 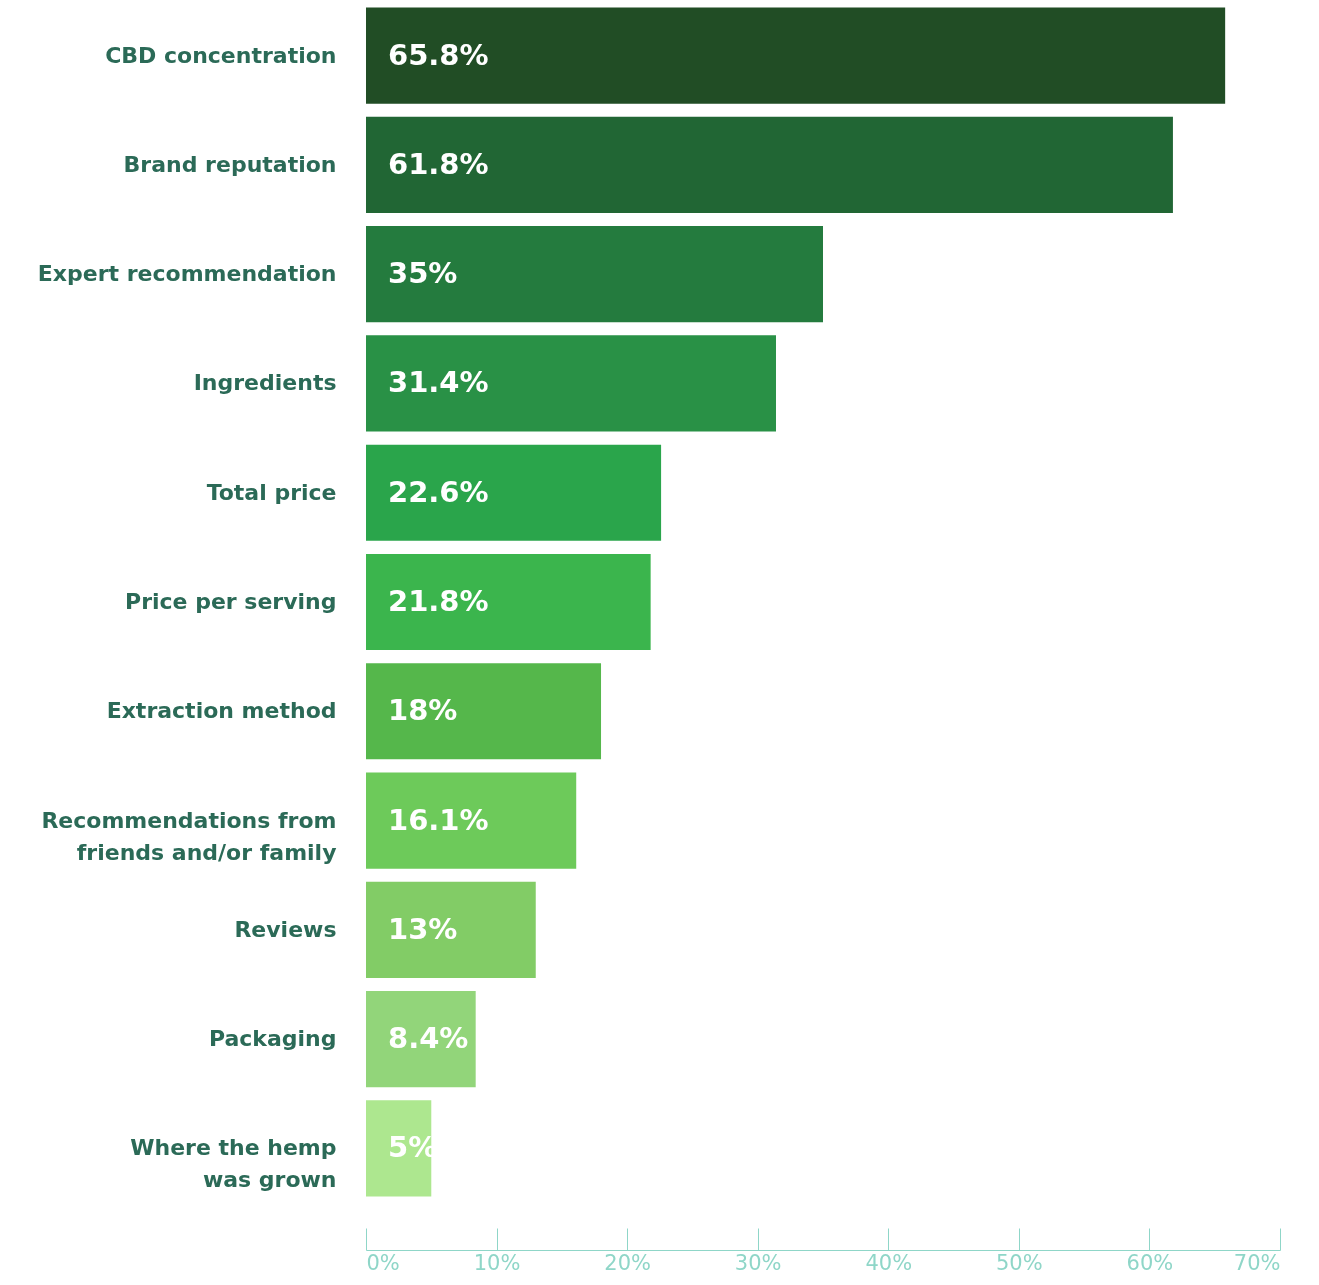 I want to click on y-tick-label: CBD concentration, so click(x=221, y=55).